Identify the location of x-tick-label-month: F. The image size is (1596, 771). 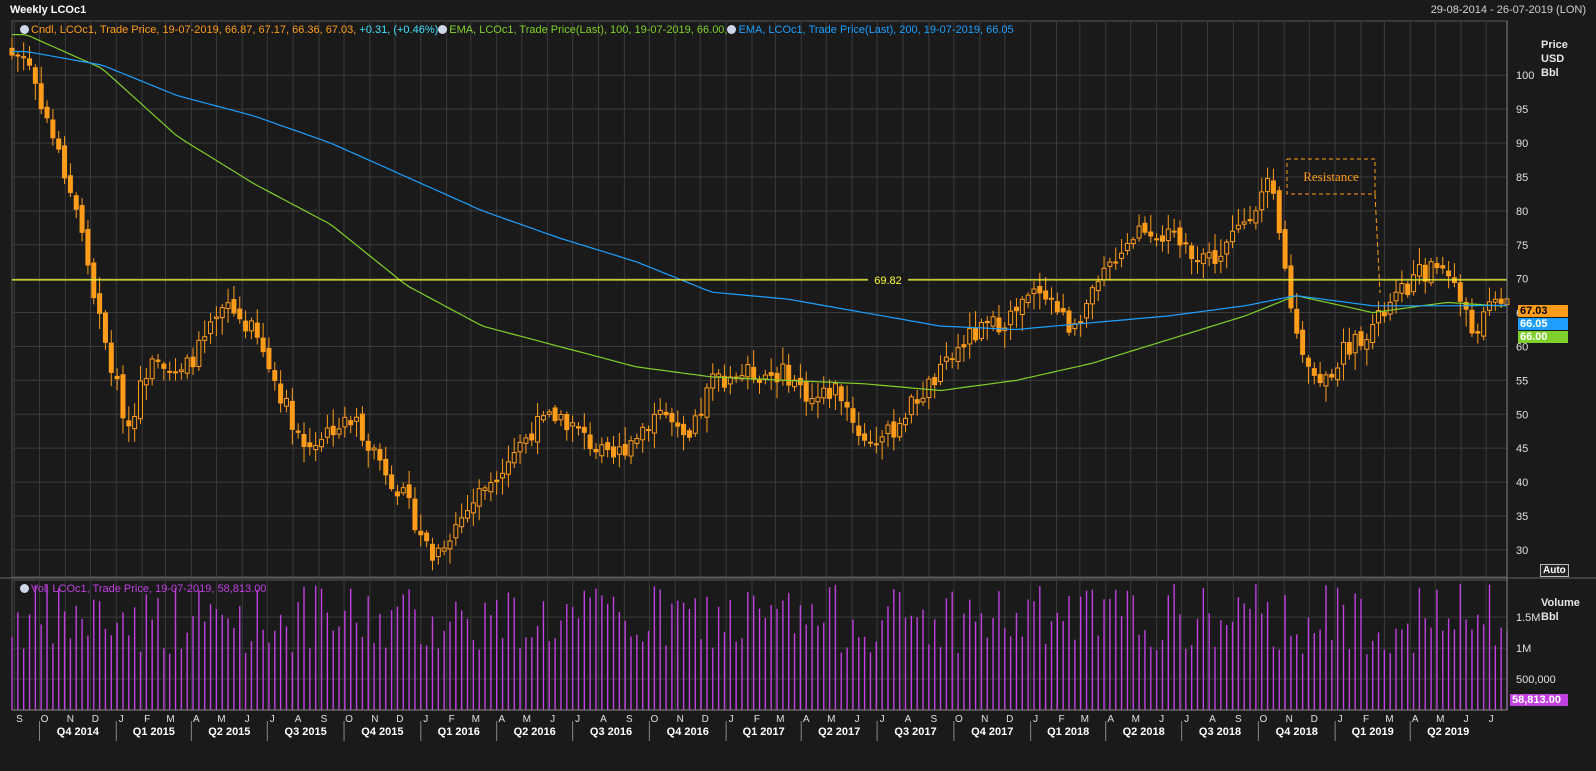
(452, 719).